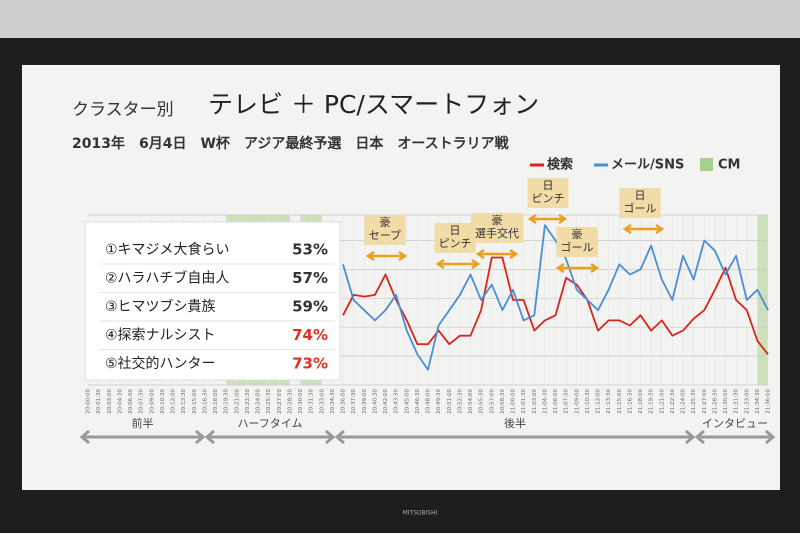  I want to click on annotation-text: セーブ, so click(385, 235).